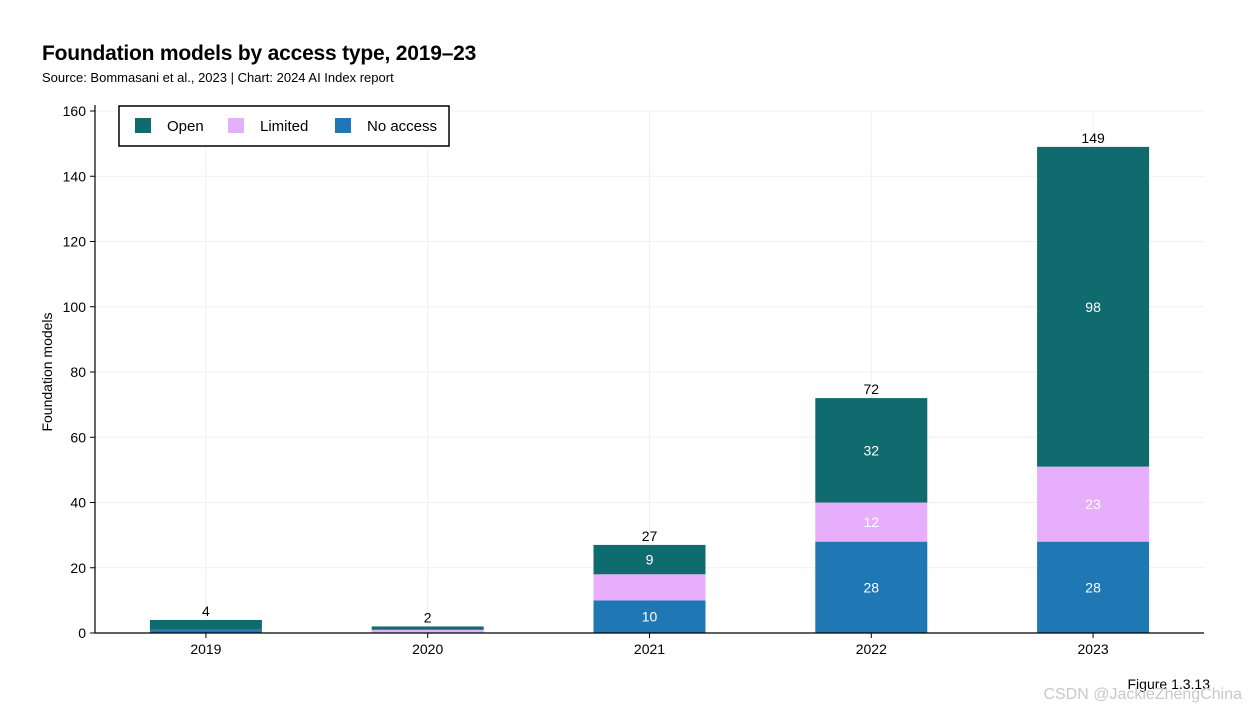 The image size is (1256, 717). Describe the element at coordinates (427, 631) in the screenshot. I see `bar-limited-2020` at that location.